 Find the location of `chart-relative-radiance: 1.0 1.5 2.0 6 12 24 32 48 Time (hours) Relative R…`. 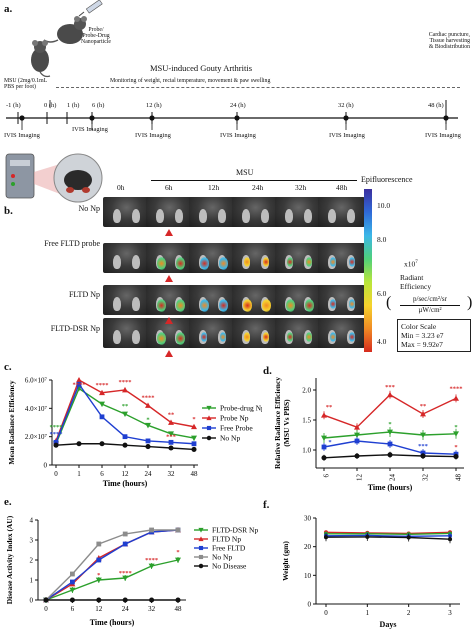

chart-relative-radiance: 1.0 1.5 2.0 6 12 24 32 48 Time (hours) Relative R… is located at coordinates (368, 434).